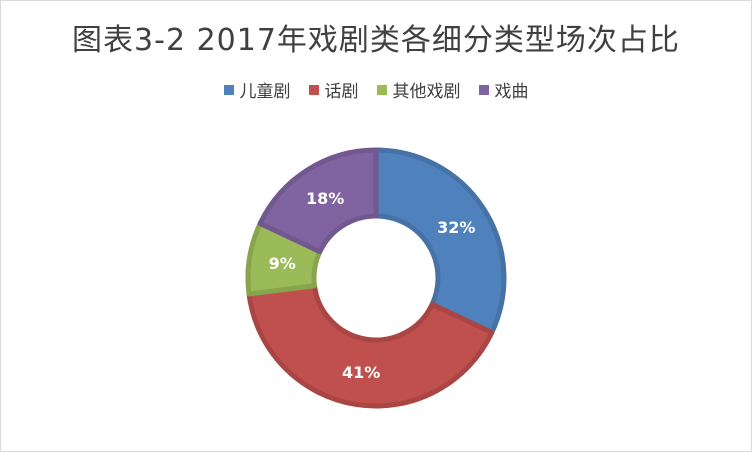  I want to click on legend-item-other-theater: 其他戏剧, so click(418, 89).